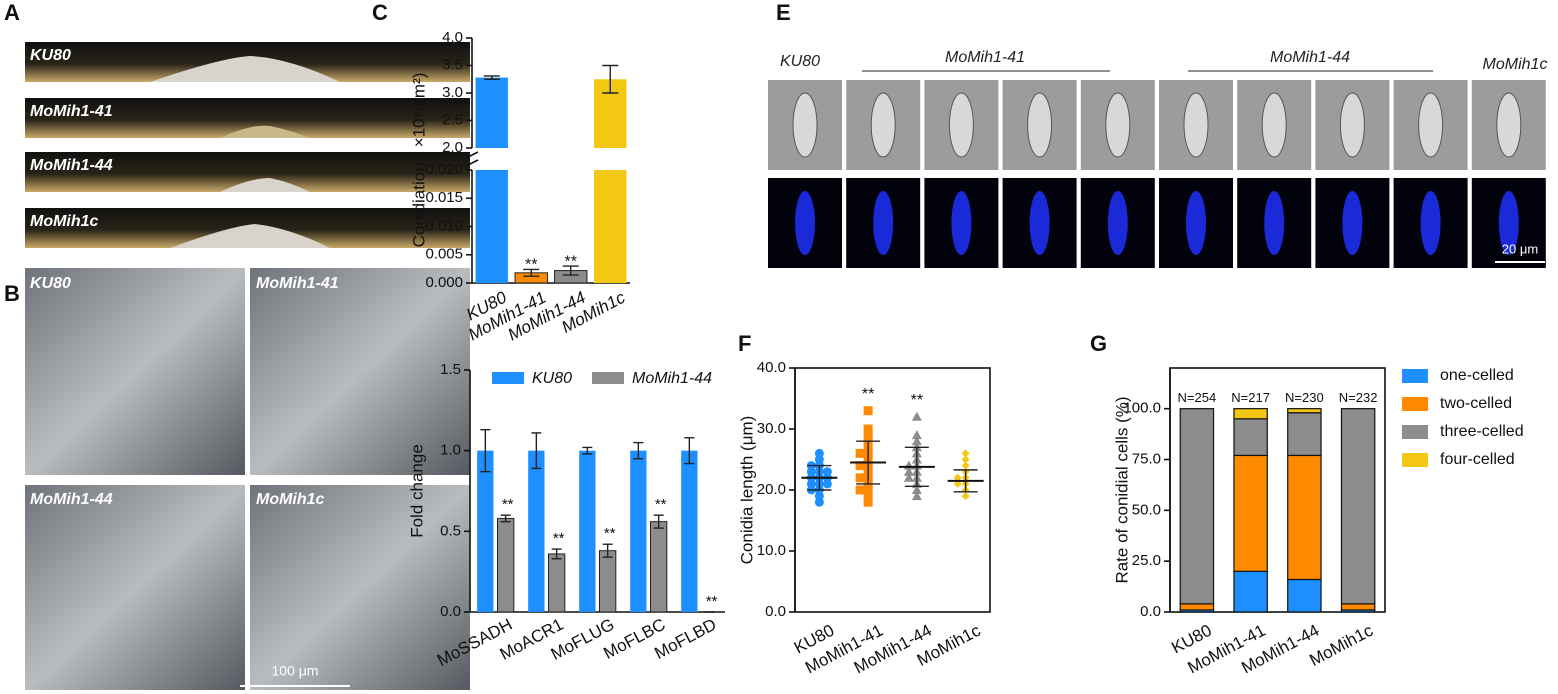 This screenshot has height=694, width=1558. What do you see at coordinates (1098, 343) in the screenshot?
I see `panel-label: G` at bounding box center [1098, 343].